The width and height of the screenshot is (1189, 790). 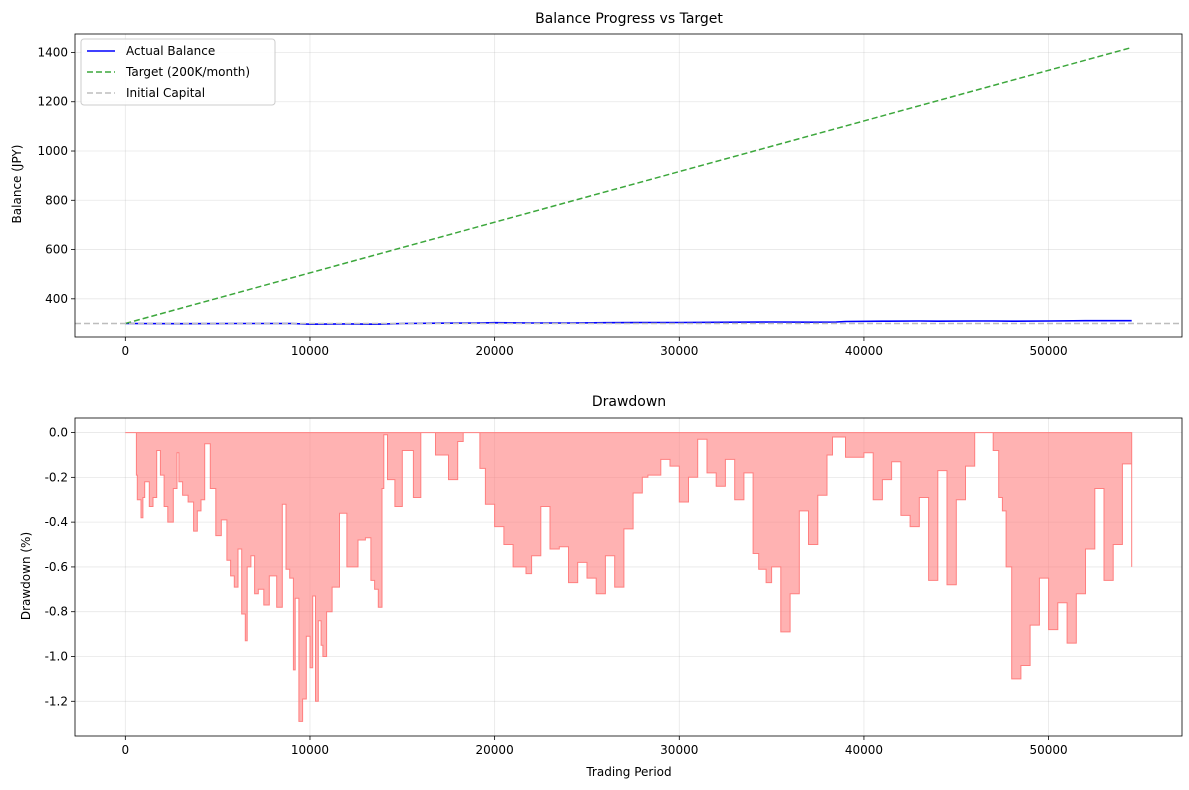 I want to click on drawdown-y-tick-label: -0.4, so click(x=56, y=522).